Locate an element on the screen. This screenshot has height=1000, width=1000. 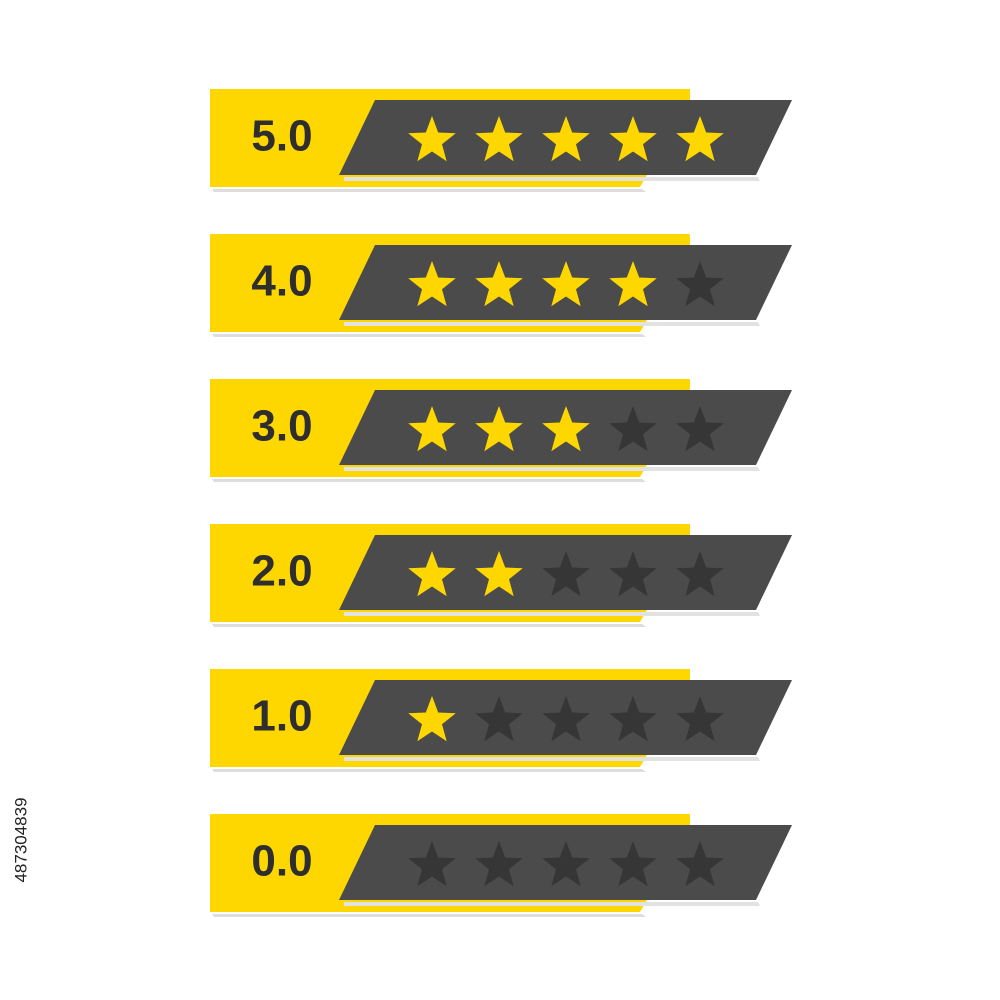
rating-label: 0.0 is located at coordinates (281, 861).